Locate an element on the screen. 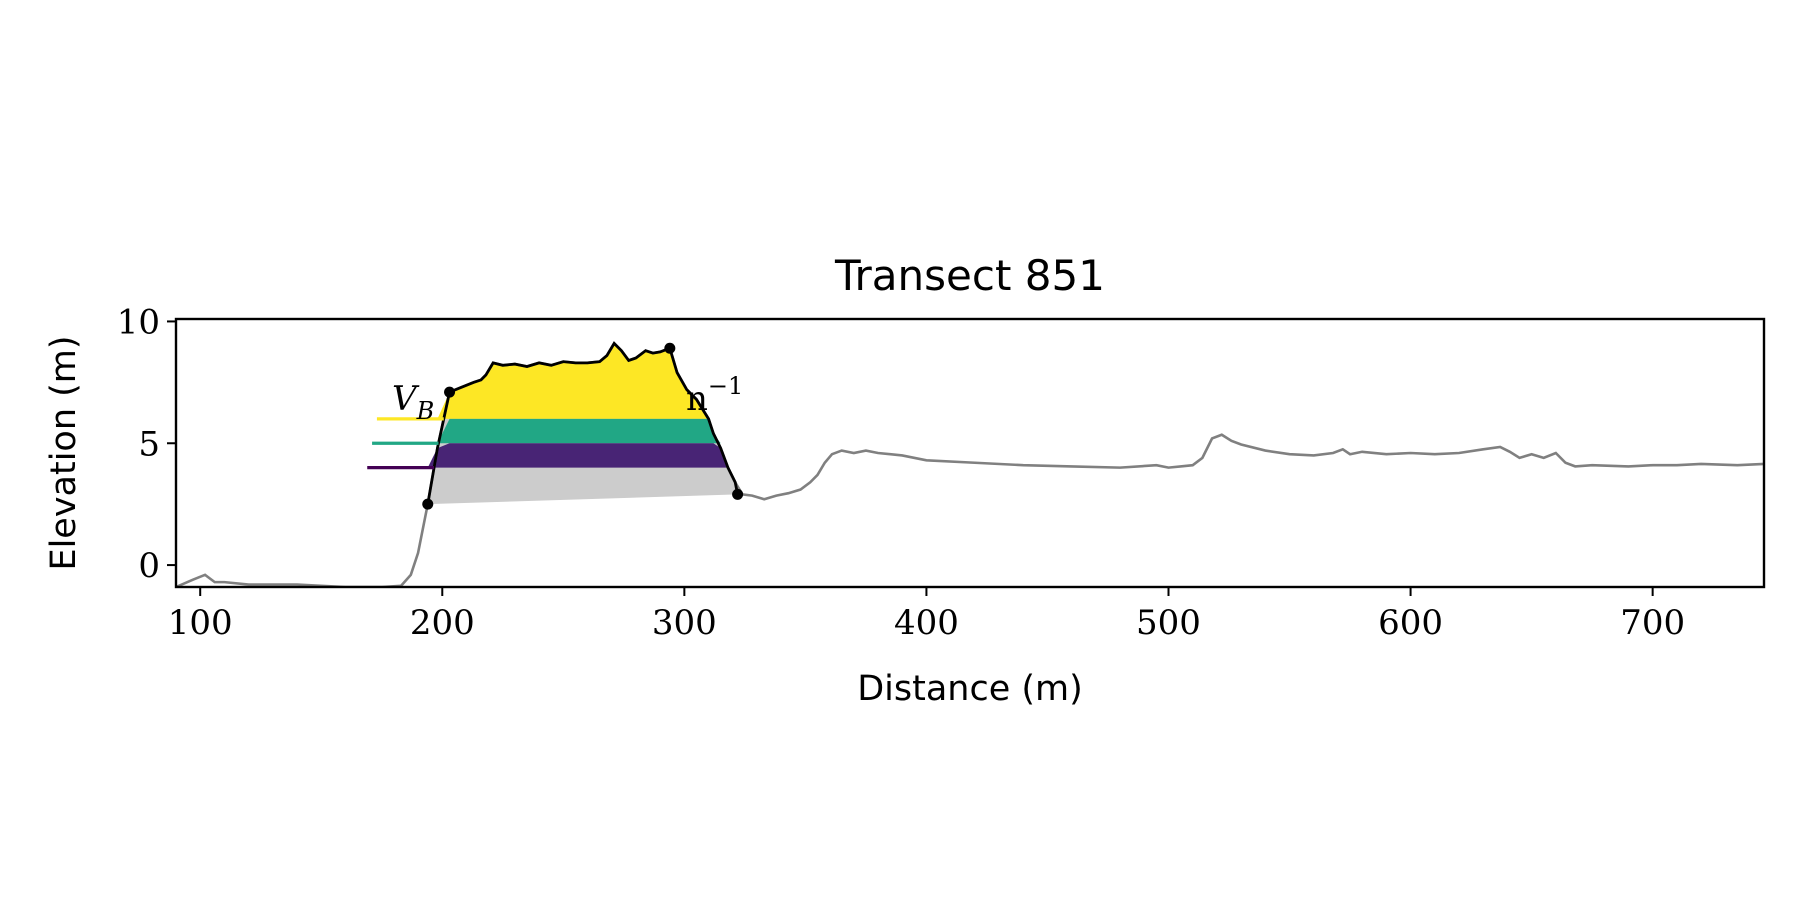  x-axis-title: Distance (m) is located at coordinates (970, 689).